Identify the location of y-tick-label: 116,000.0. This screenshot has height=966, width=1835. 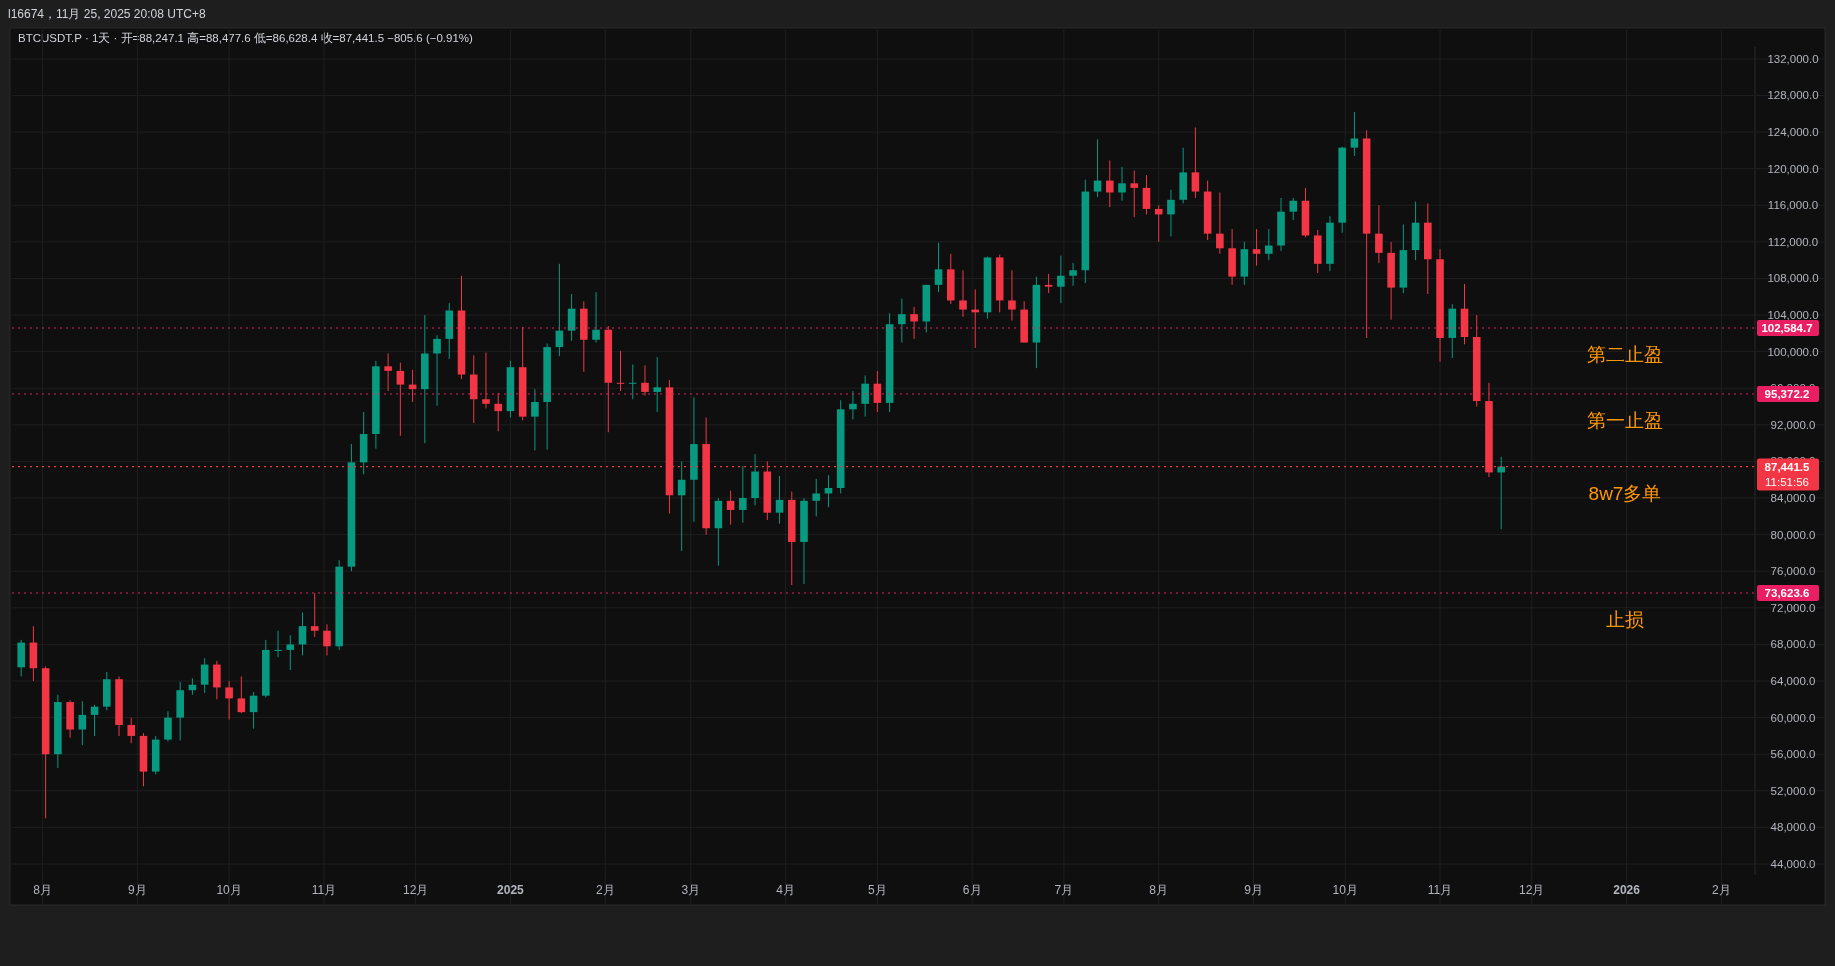
(1793, 205).